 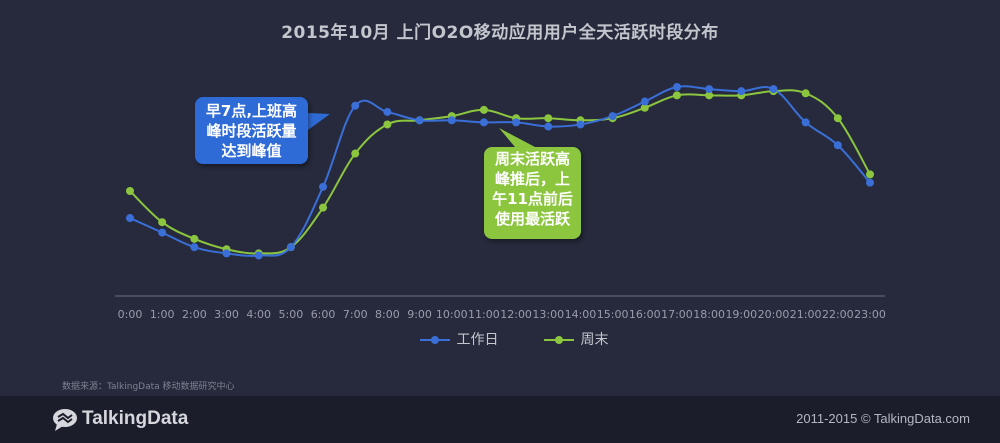 I want to click on legend-weekday-marker, so click(x=435, y=340).